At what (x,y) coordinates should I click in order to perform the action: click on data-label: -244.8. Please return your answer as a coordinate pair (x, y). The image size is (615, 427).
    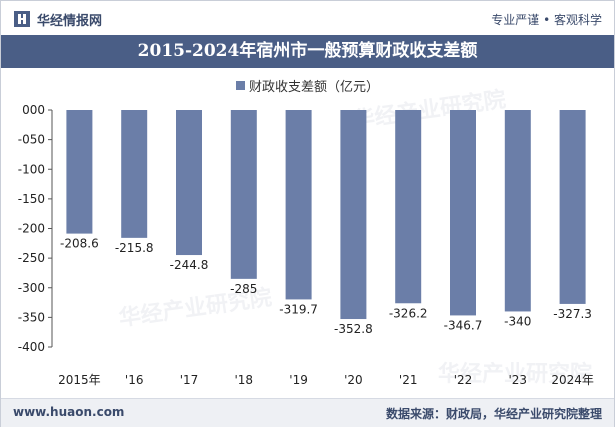
    Looking at the image, I should click on (189, 265).